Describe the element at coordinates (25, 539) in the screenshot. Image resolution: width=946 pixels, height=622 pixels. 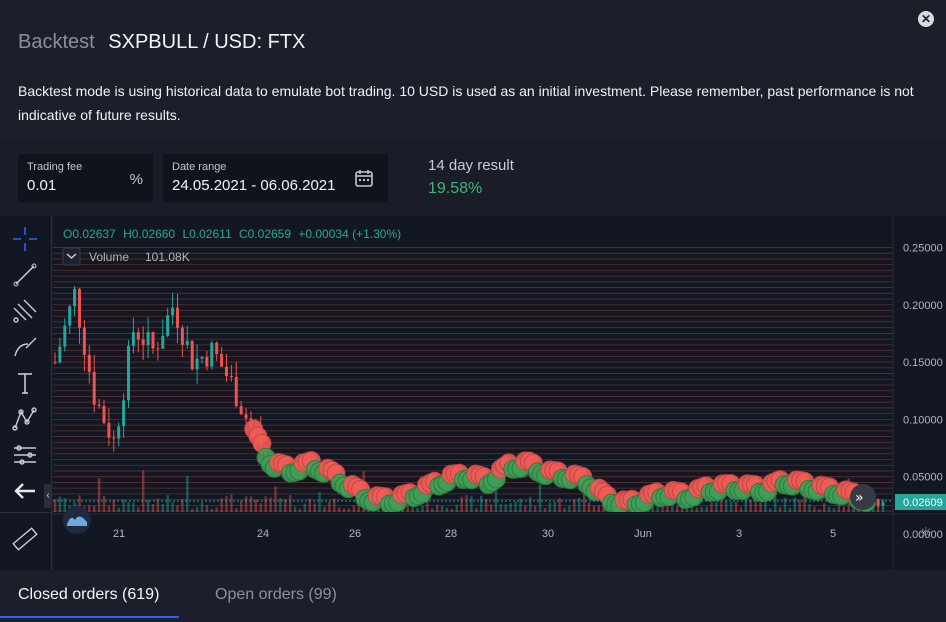
I see `ruler-icon` at that location.